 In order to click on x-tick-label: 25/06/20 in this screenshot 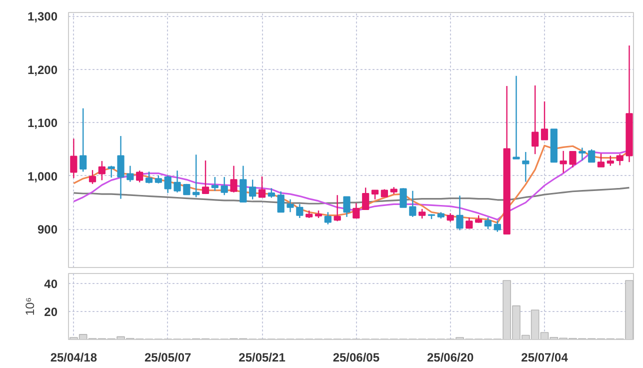, I will do `click(450, 357)`.